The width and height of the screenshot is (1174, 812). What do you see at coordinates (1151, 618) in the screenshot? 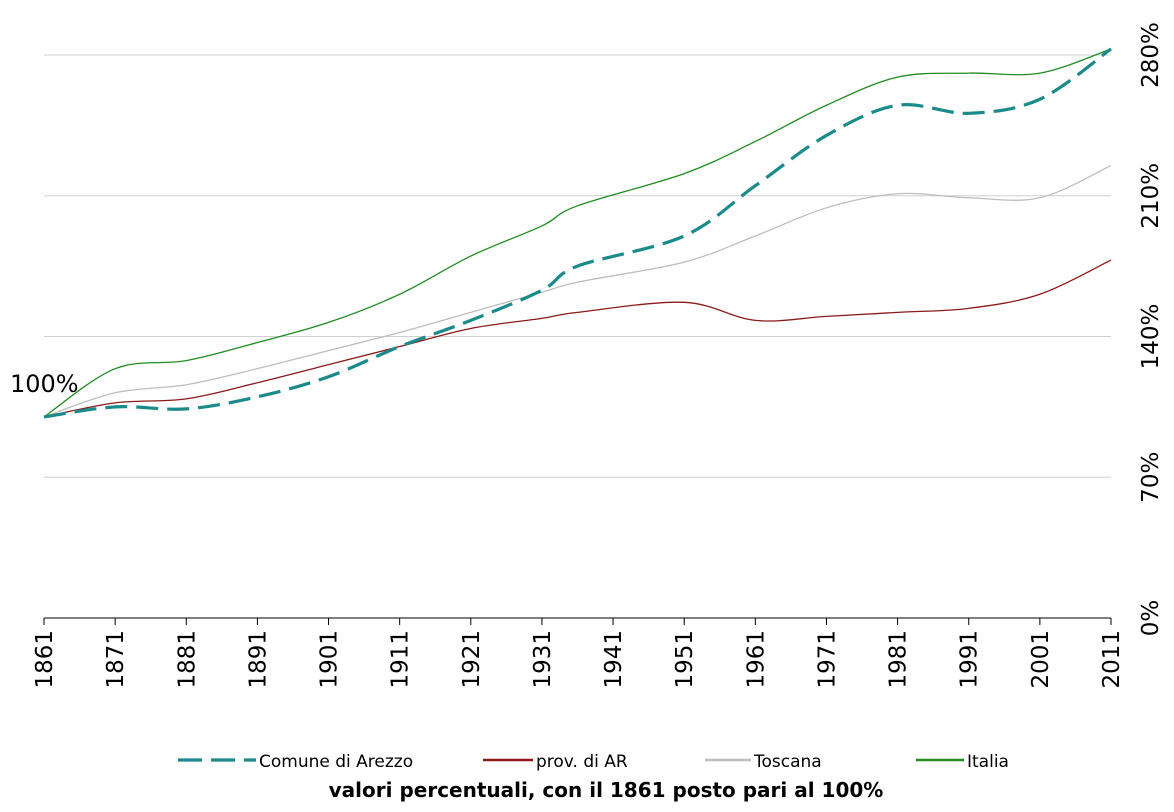
I see `y-tick-label: 0%` at bounding box center [1151, 618].